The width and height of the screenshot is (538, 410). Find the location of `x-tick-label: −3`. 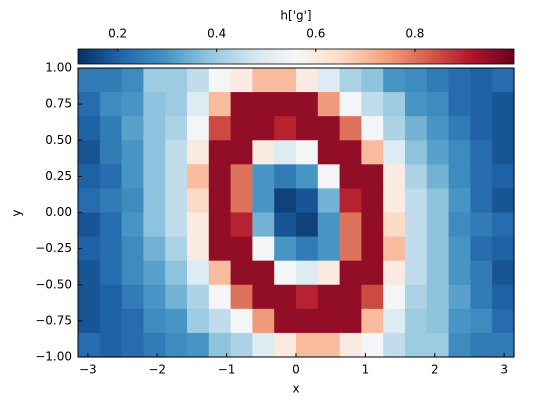

x-tick-label: −3 is located at coordinates (88, 370).